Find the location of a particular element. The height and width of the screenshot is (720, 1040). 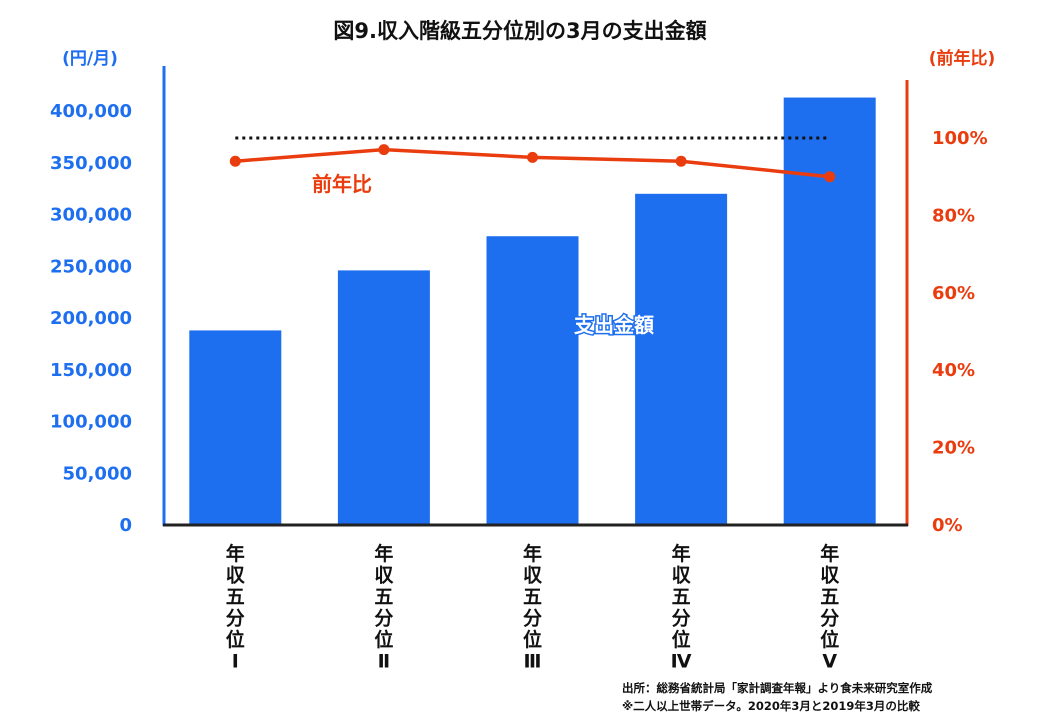

left-tick-label: 100,000 is located at coordinates (91, 422).